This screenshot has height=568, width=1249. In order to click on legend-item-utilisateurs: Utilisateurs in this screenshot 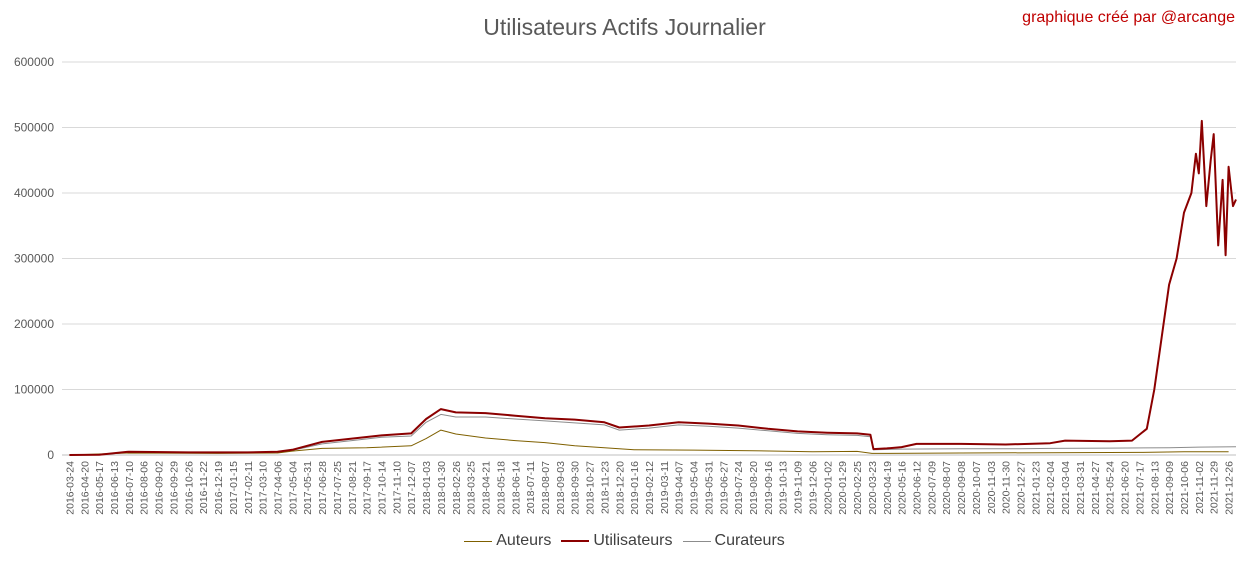, I will do `click(617, 541)`.